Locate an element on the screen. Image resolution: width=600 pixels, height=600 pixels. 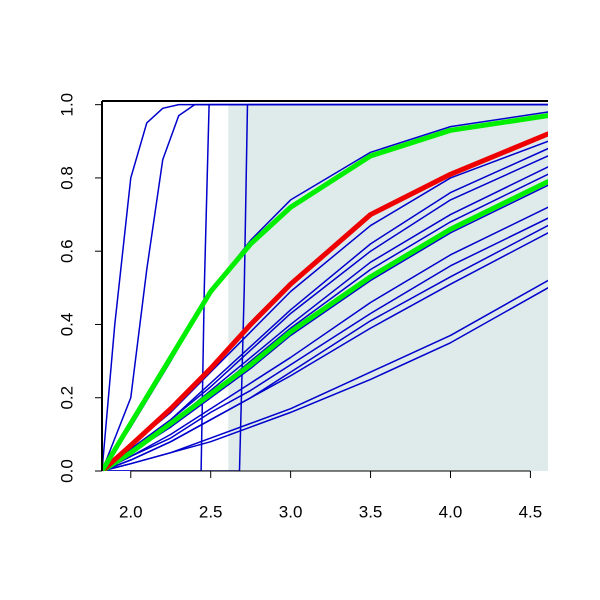
x-tick-label: 2.0 is located at coordinates (131, 511).